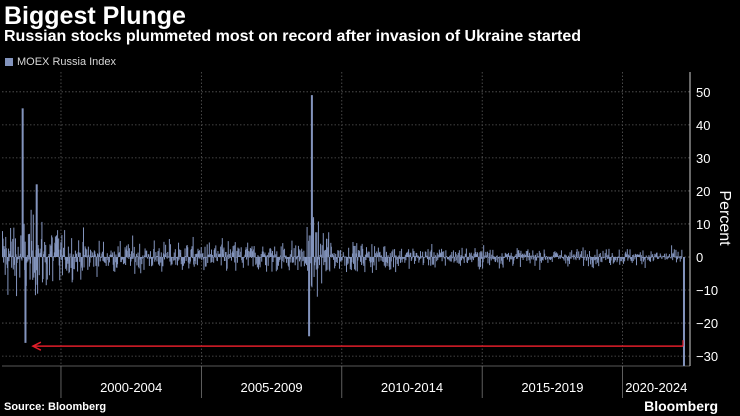 This screenshot has height=416, width=740. What do you see at coordinates (703, 224) in the screenshot?
I see `y-tick-label: 10` at bounding box center [703, 224].